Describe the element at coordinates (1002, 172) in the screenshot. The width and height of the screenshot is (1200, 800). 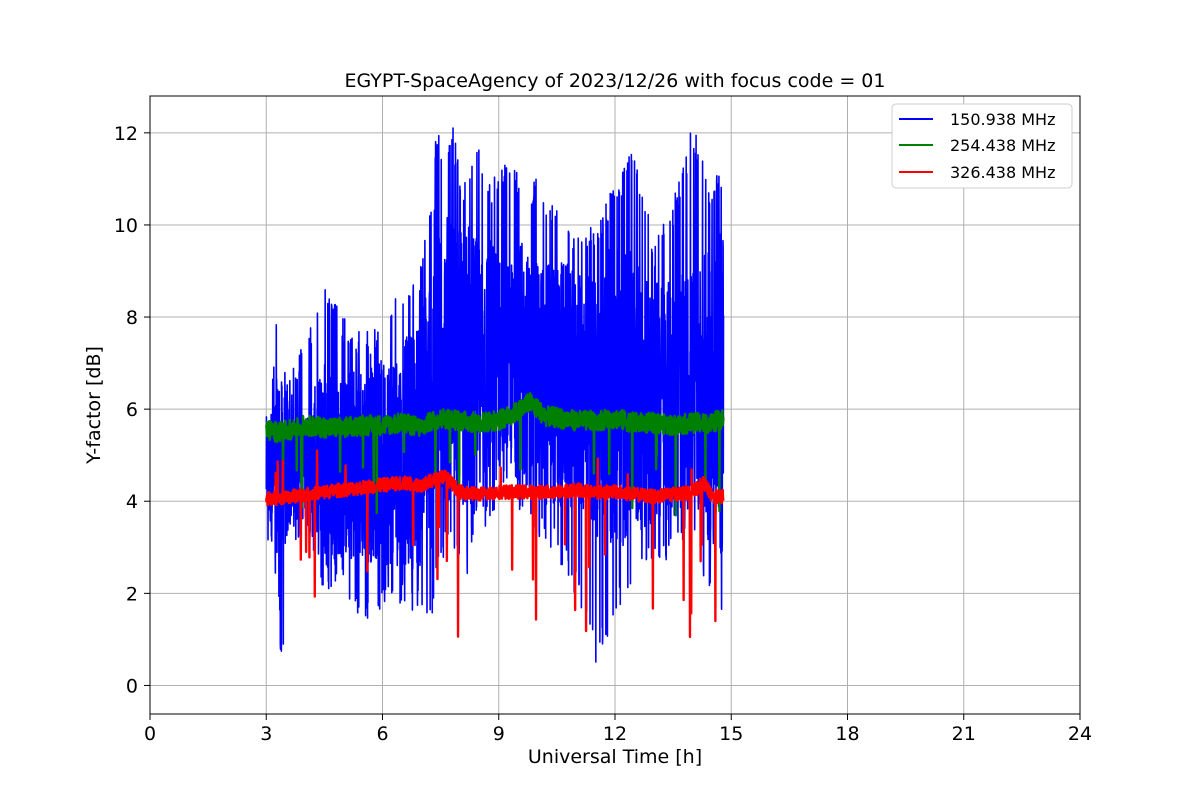
I see `legend-label-326: 326.438 MHz` at that location.